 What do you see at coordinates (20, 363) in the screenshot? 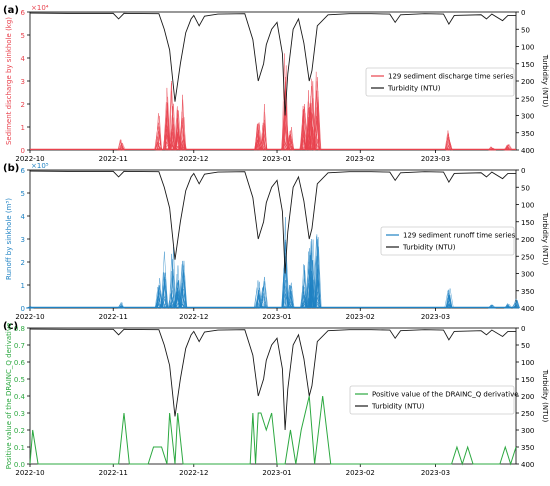
I see `left-tick-label: 0.6` at bounding box center [20, 363].